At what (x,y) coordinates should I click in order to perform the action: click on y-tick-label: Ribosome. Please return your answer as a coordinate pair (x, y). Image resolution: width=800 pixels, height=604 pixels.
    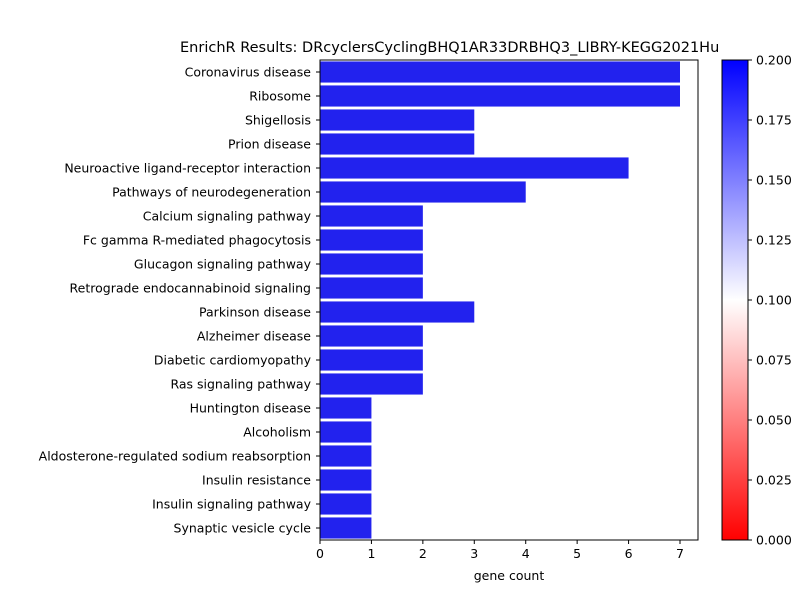
    Looking at the image, I should click on (280, 96).